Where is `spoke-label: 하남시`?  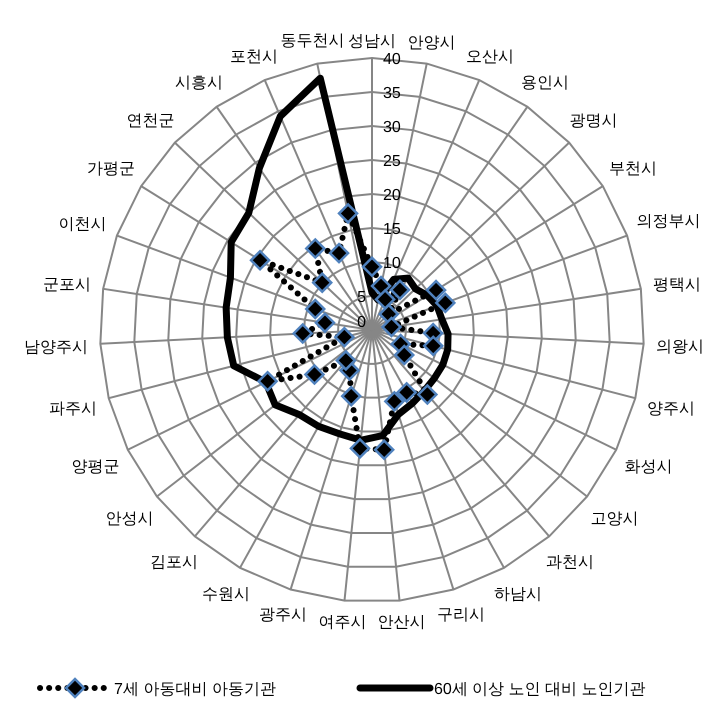 spoke-label: 하남시 is located at coordinates (518, 595).